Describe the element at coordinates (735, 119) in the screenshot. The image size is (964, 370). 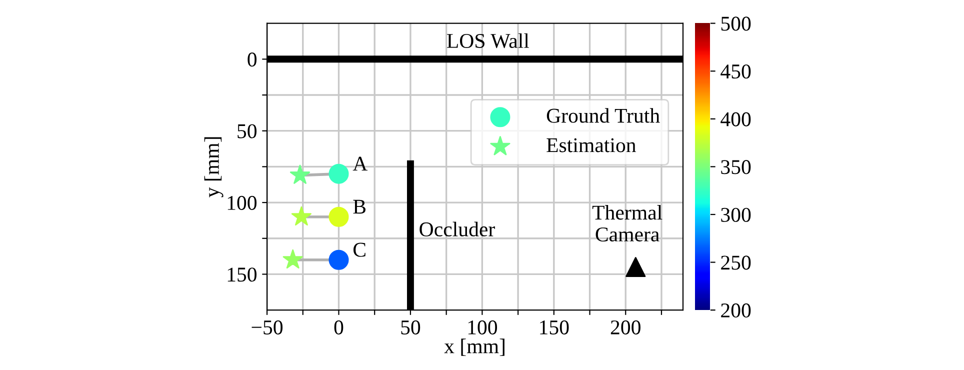
I see `color-bar-label: 400` at that location.